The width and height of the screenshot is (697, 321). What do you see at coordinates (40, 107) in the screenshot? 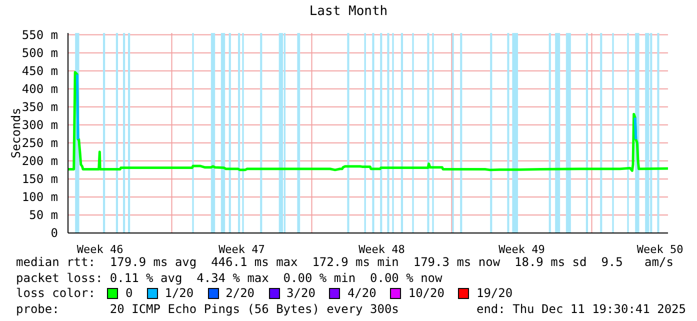
I see `y-tick-label: 350 m` at bounding box center [40, 107].